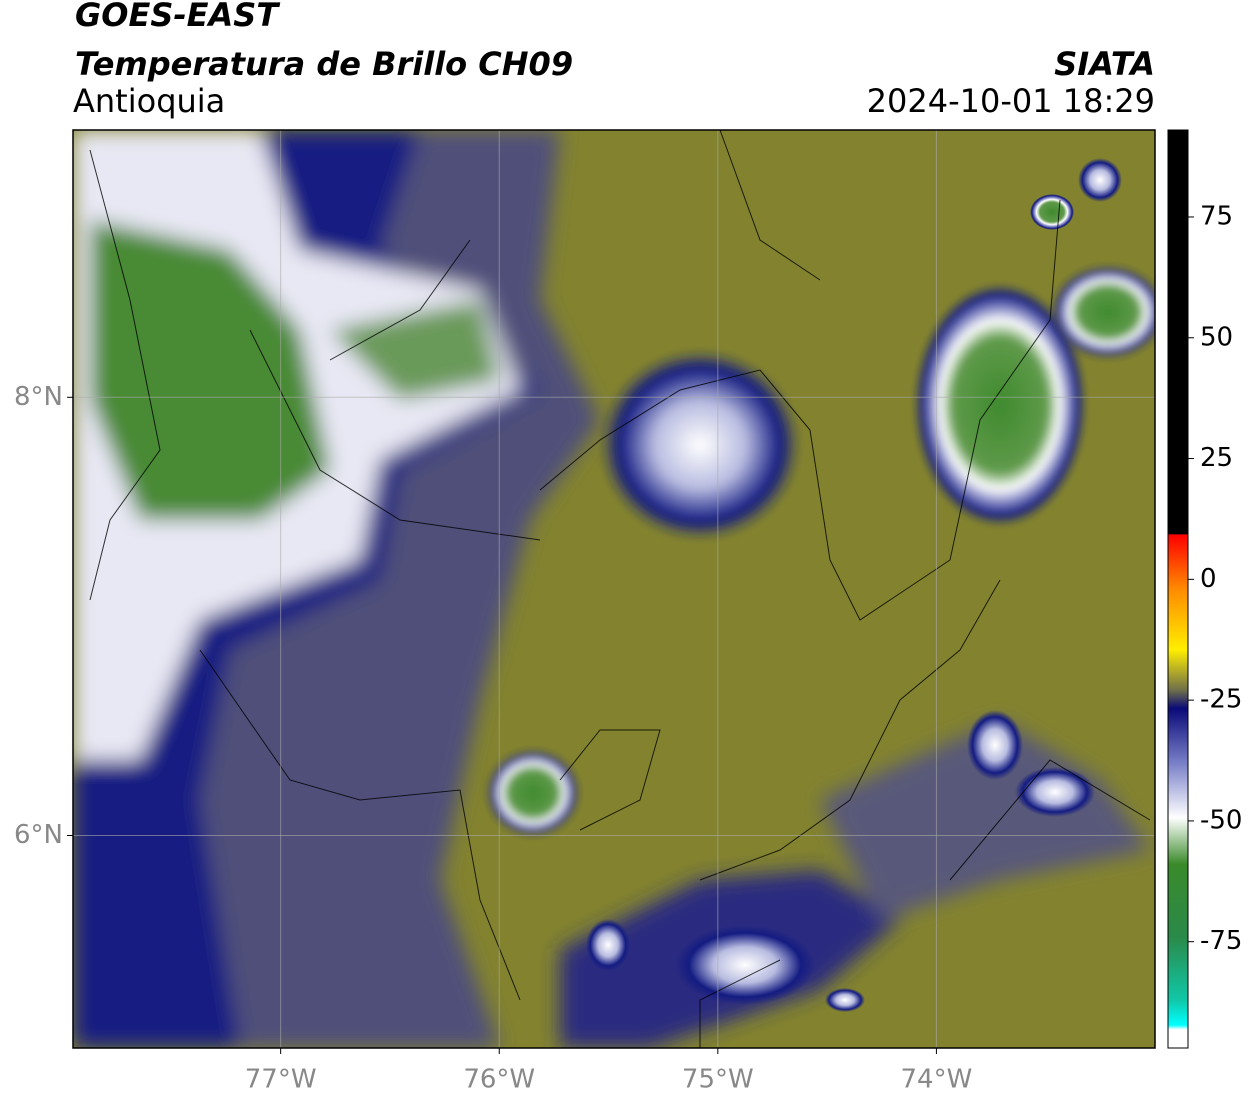  What do you see at coordinates (1178, 589) in the screenshot?
I see `colorbar` at bounding box center [1178, 589].